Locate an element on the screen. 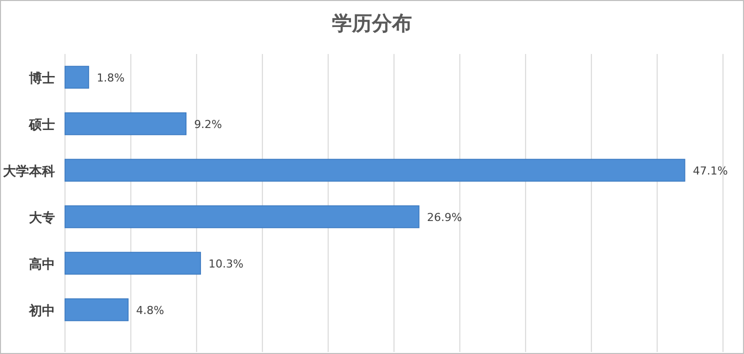 Image resolution: width=744 pixels, height=354 pixels. y-tick-label: 高中 is located at coordinates (42, 264).